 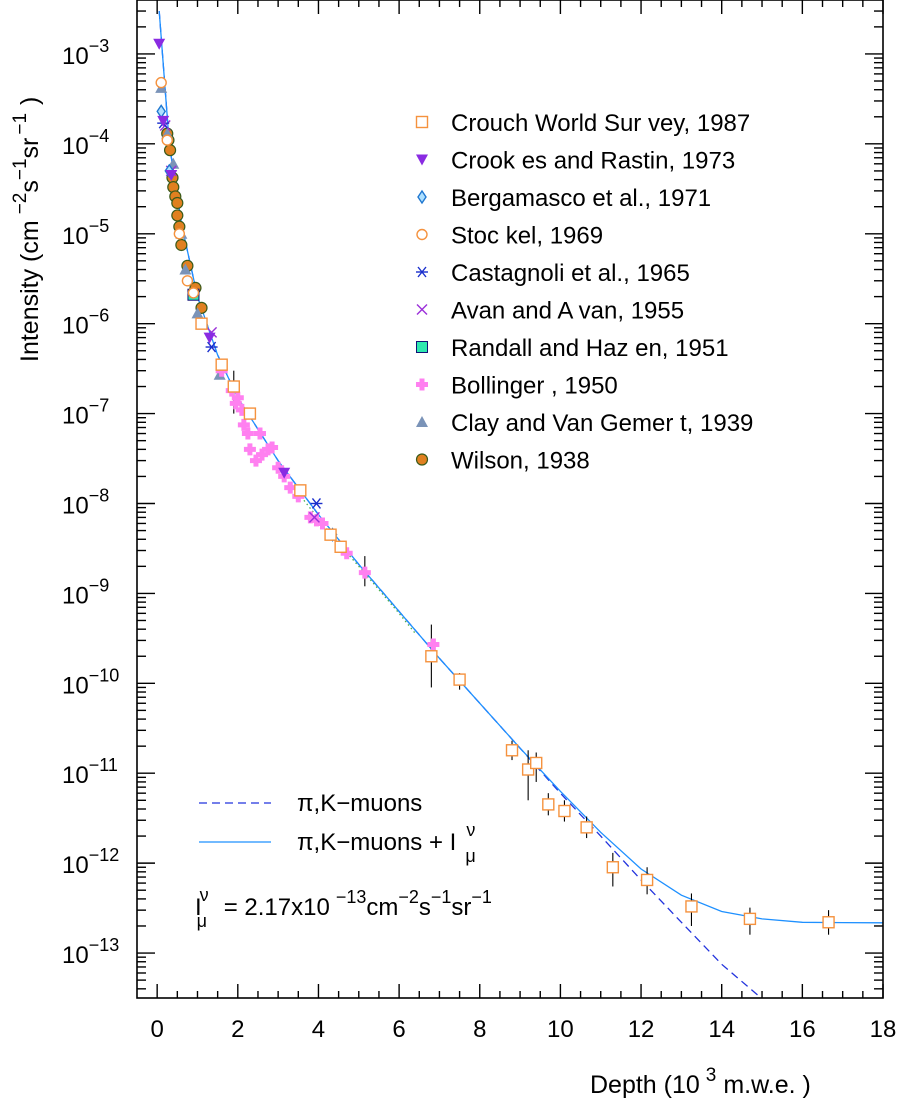 I want to click on y-tick-label: 10⁻¹³, so click(x=90, y=952).